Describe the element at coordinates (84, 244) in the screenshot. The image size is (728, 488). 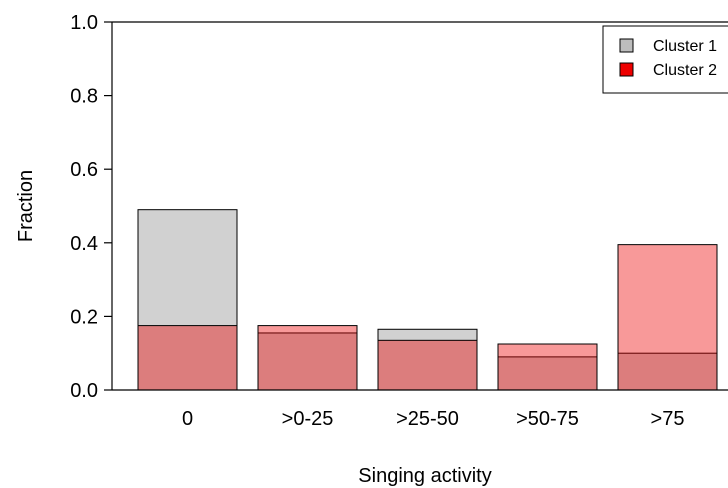
I see `y-tick-label: 0.4` at that location.